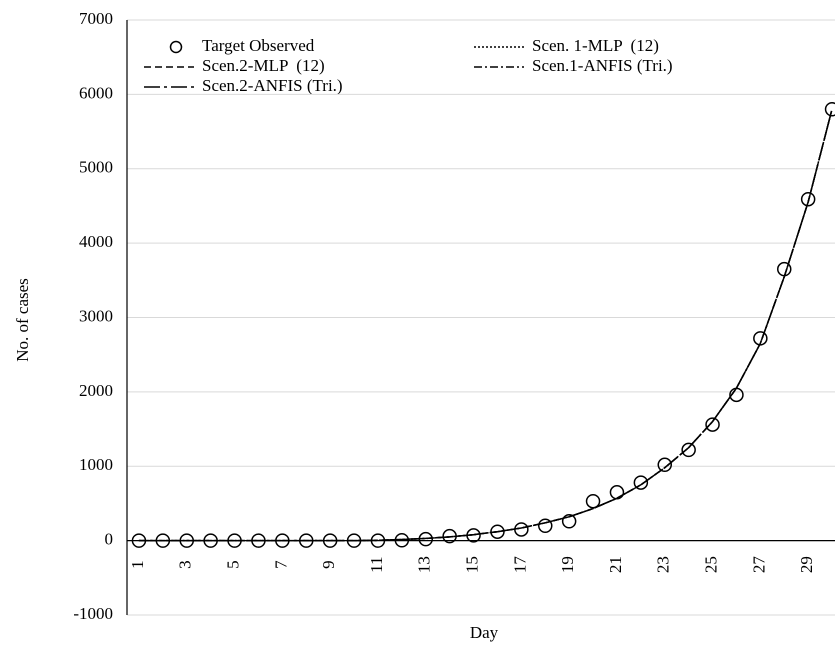  Describe the element at coordinates (280, 564) in the screenshot. I see `x-tick-label: 7` at that location.